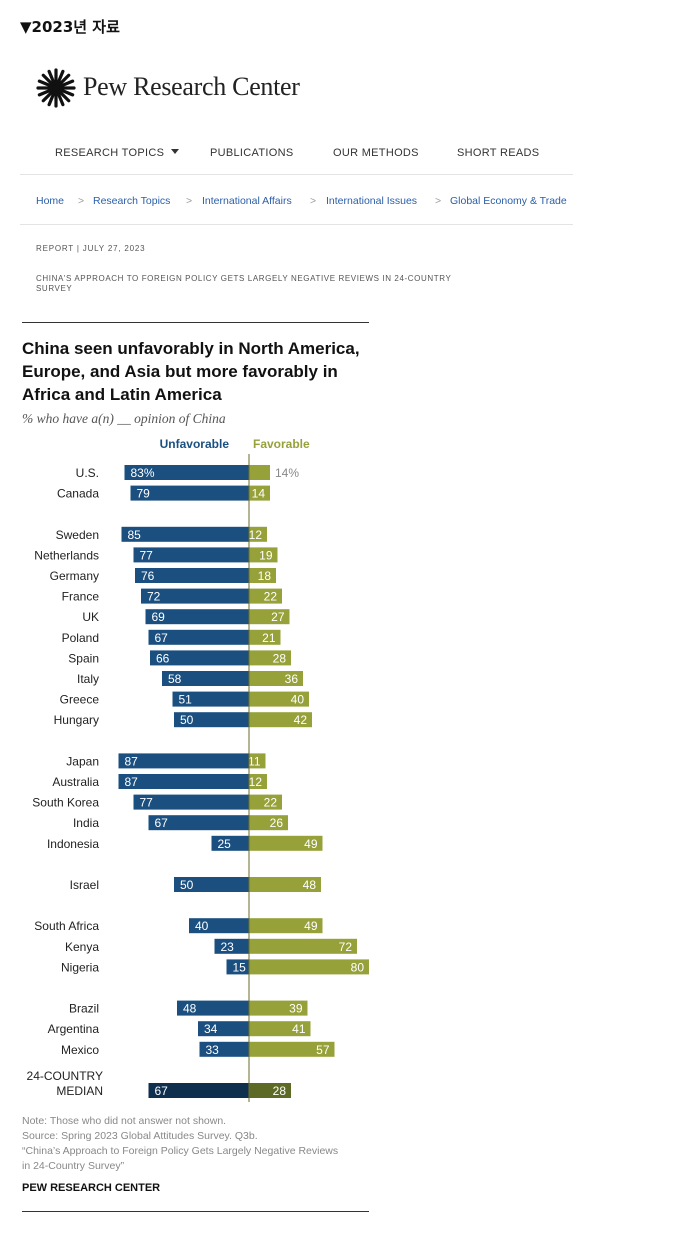  Describe the element at coordinates (83, 658) in the screenshot. I see `category-label: Spain` at that location.